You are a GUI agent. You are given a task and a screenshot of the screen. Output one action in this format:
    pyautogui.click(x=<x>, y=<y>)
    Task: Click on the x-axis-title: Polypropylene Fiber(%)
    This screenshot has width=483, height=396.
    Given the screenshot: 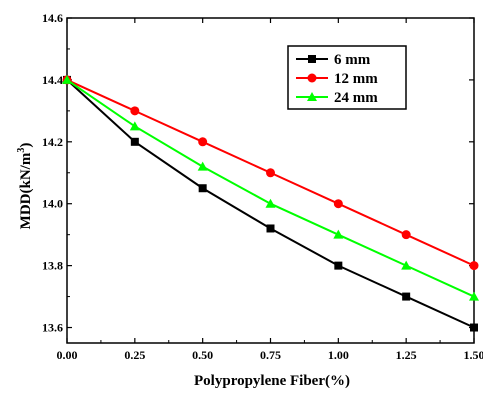 What is the action you would take?
    pyautogui.click(x=272, y=381)
    